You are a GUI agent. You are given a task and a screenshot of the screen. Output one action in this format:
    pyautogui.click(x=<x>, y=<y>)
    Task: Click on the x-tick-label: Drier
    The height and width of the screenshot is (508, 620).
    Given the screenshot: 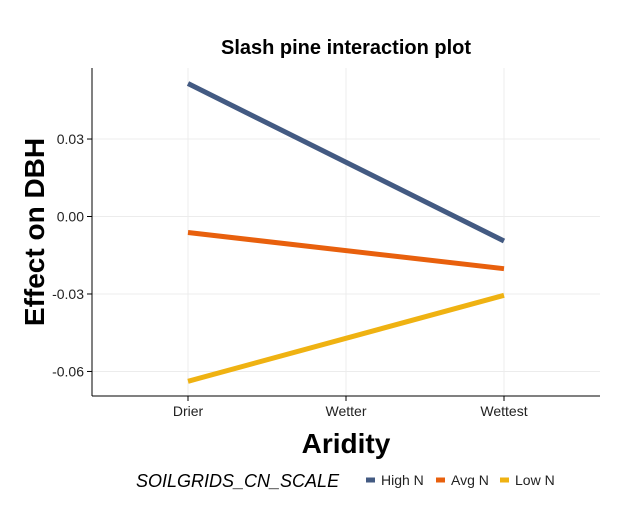 What is the action you would take?
    pyautogui.click(x=188, y=411)
    